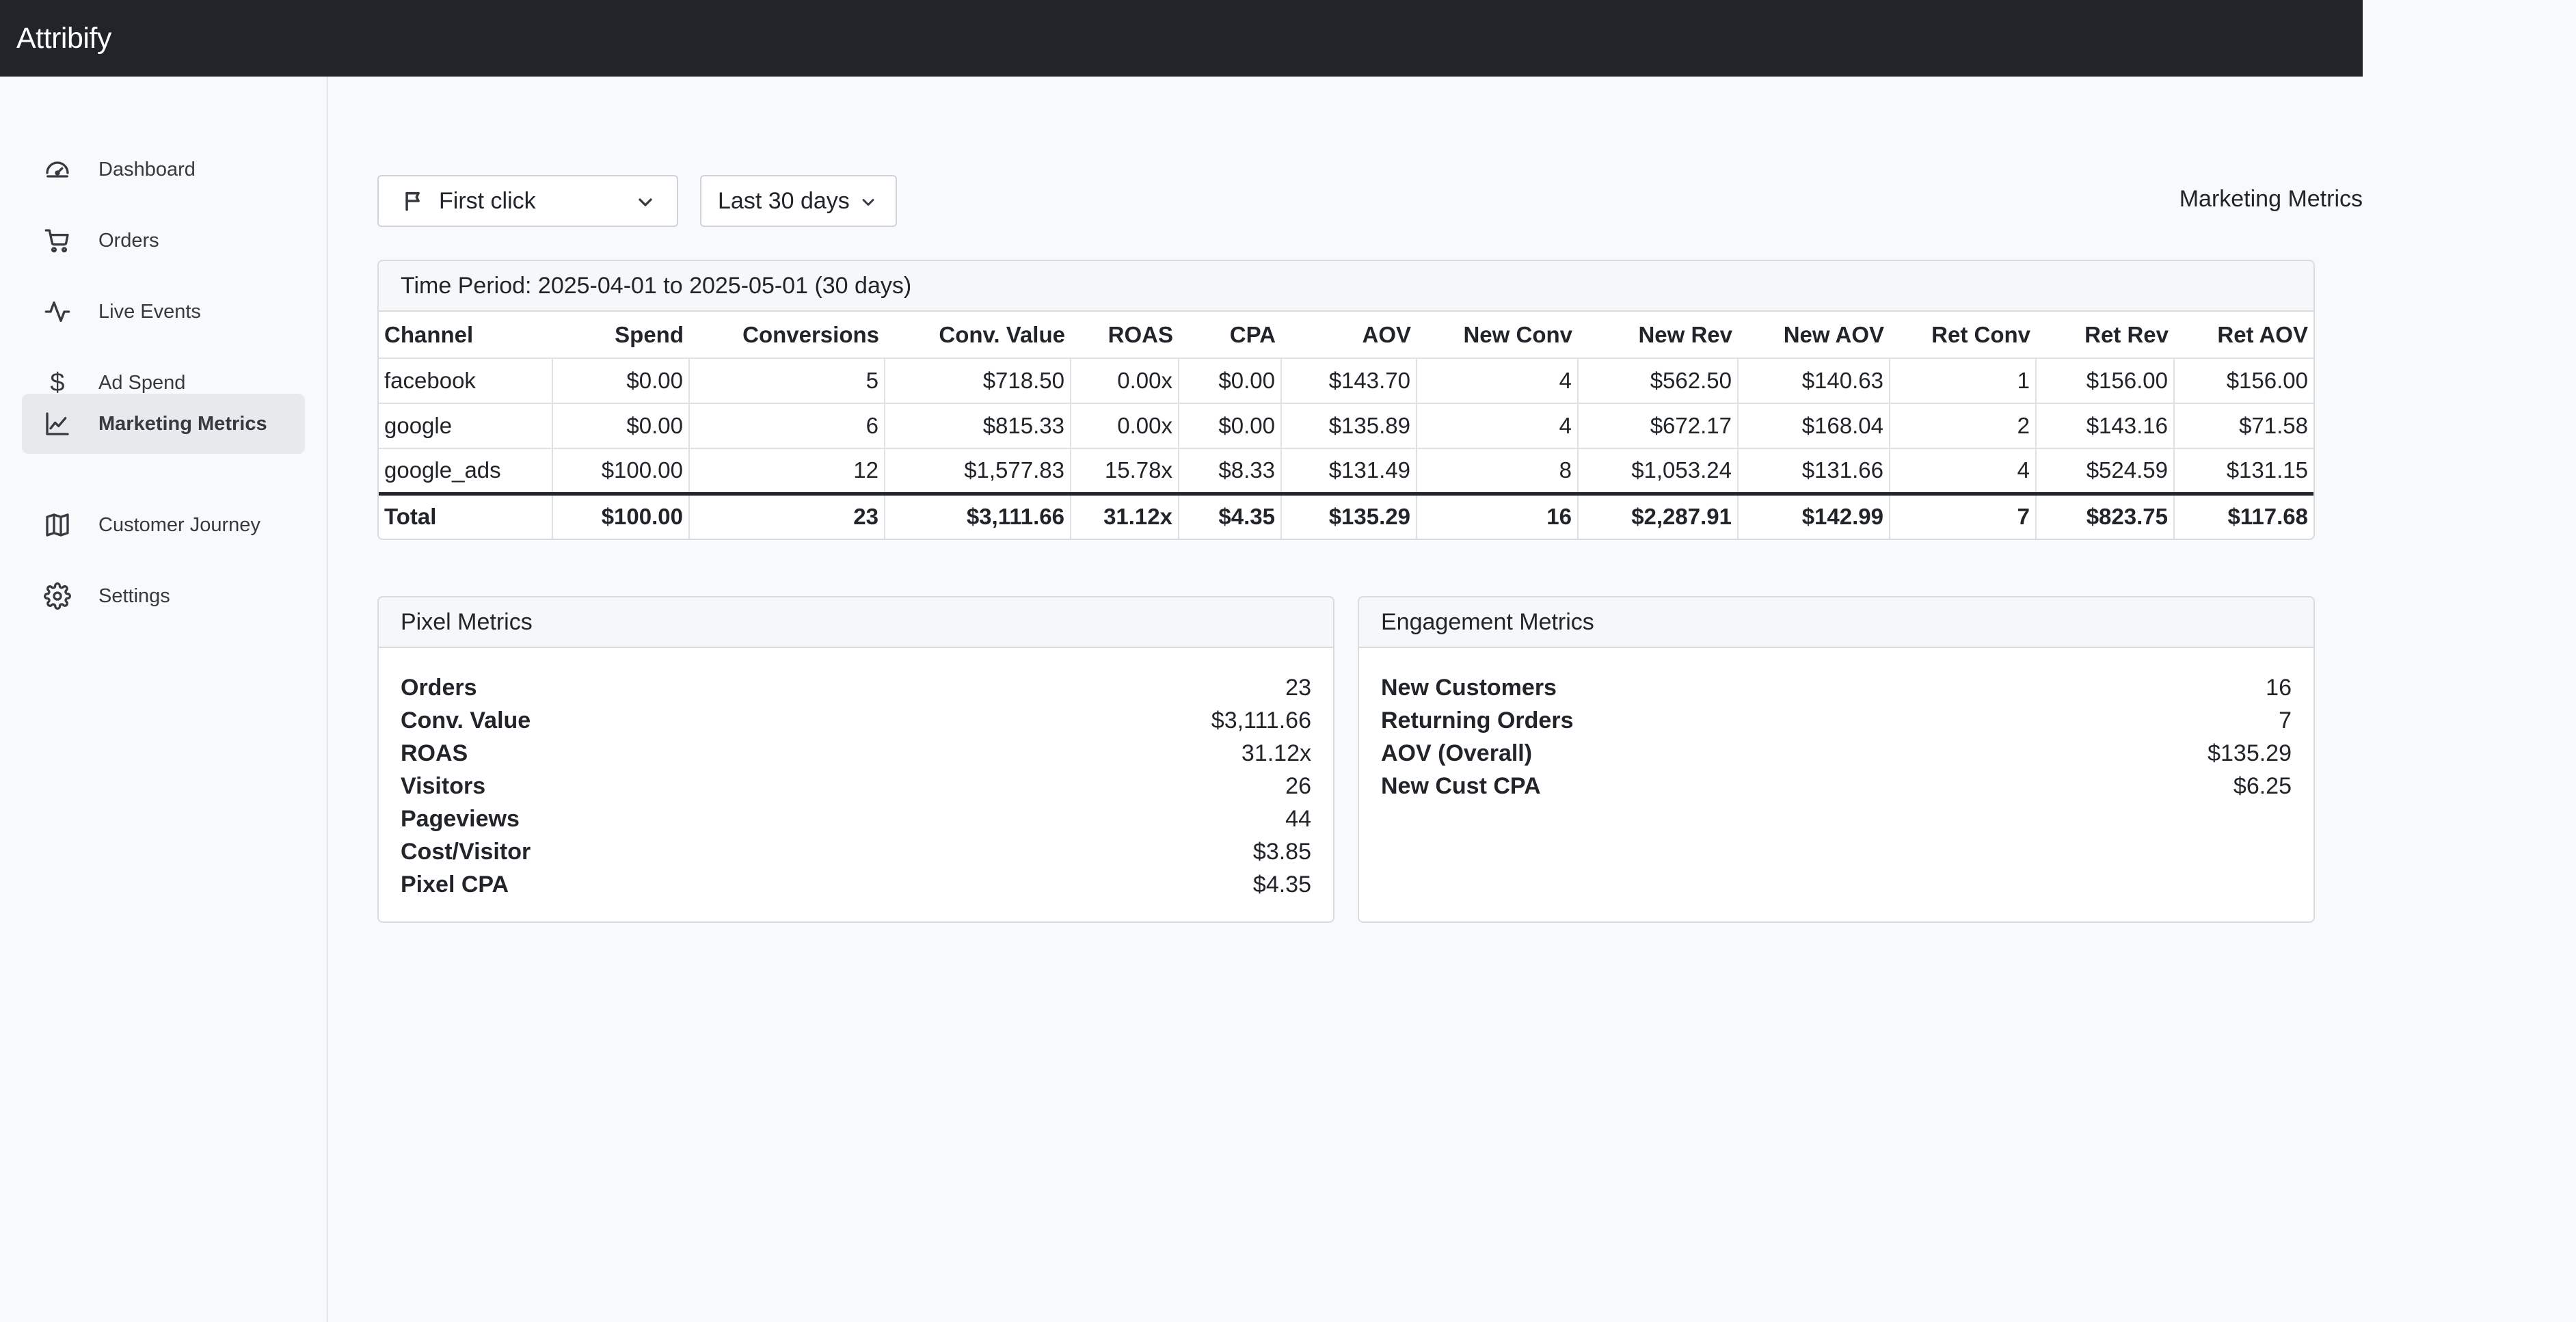 The width and height of the screenshot is (2576, 1322). I want to click on metric-value: 7, so click(2285, 720).